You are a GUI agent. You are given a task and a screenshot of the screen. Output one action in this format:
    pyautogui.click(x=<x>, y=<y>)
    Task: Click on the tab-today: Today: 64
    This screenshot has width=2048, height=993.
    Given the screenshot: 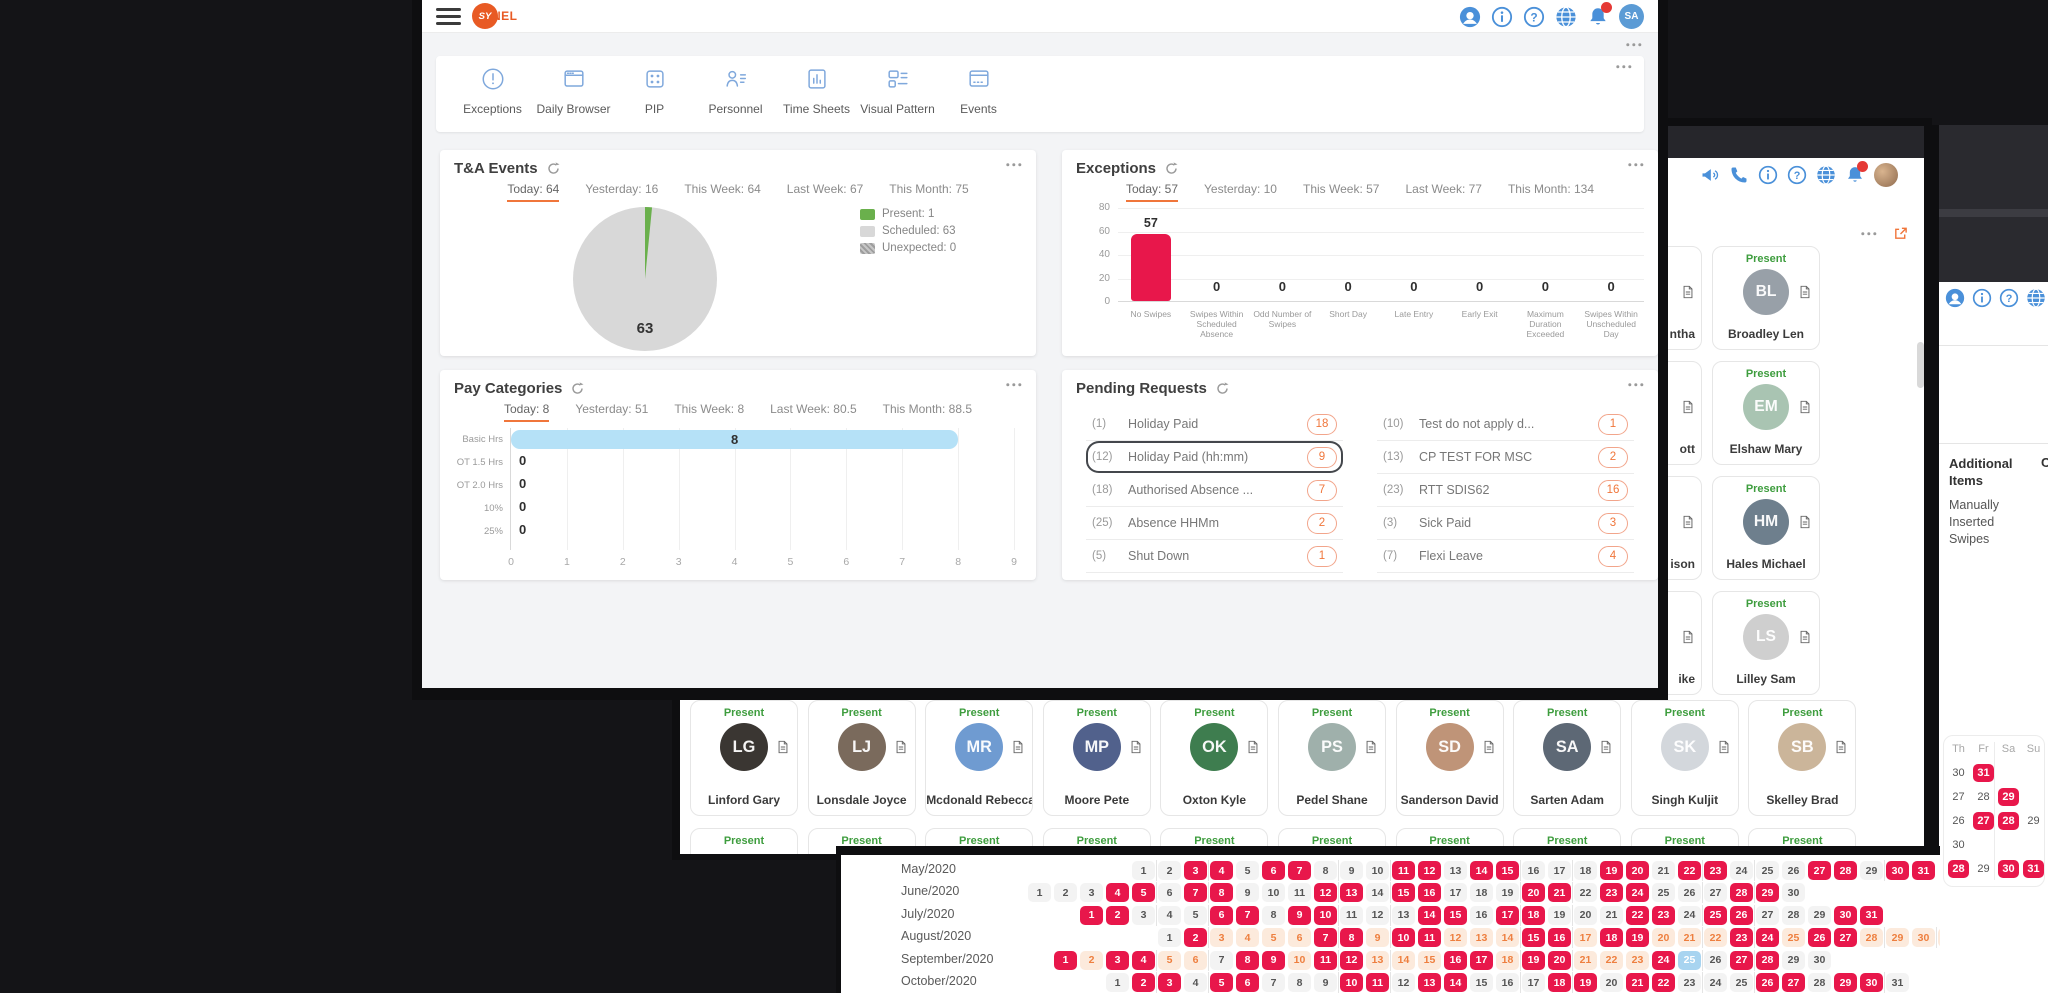 What is the action you would take?
    pyautogui.click(x=533, y=192)
    